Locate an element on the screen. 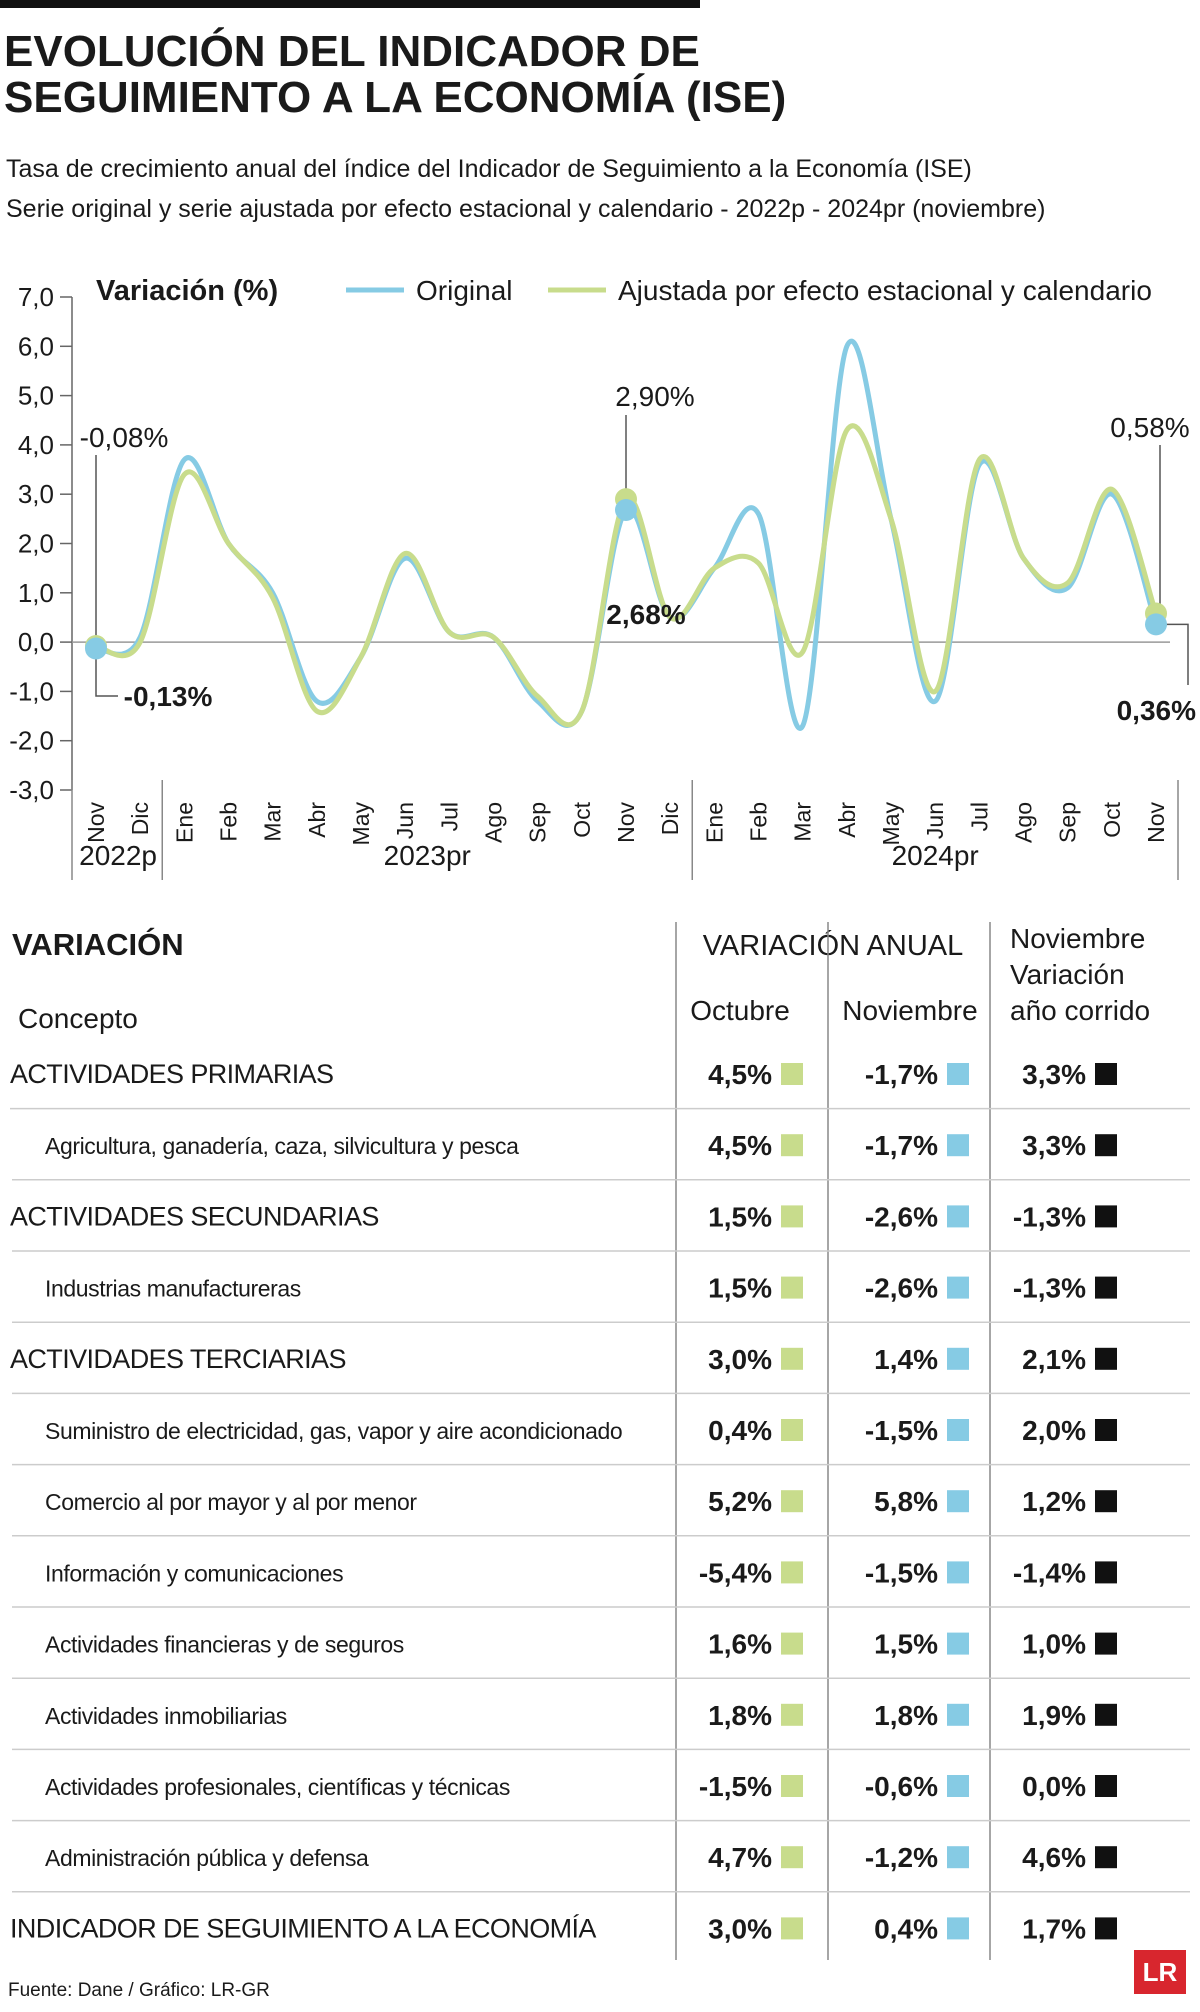 This screenshot has height=2012, width=1200. y-tick-label: 4,0 is located at coordinates (36, 445).